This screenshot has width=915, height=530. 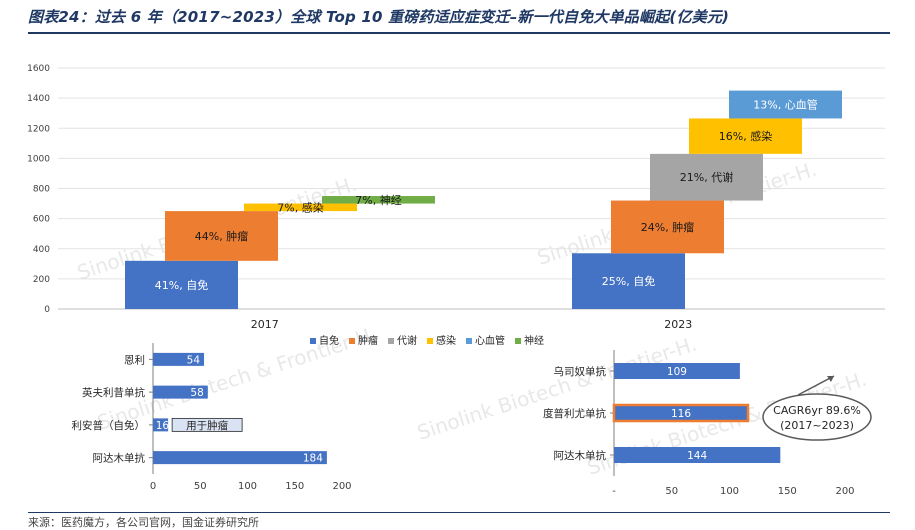 I want to click on bar-segment-2023-感染, so click(x=745, y=136).